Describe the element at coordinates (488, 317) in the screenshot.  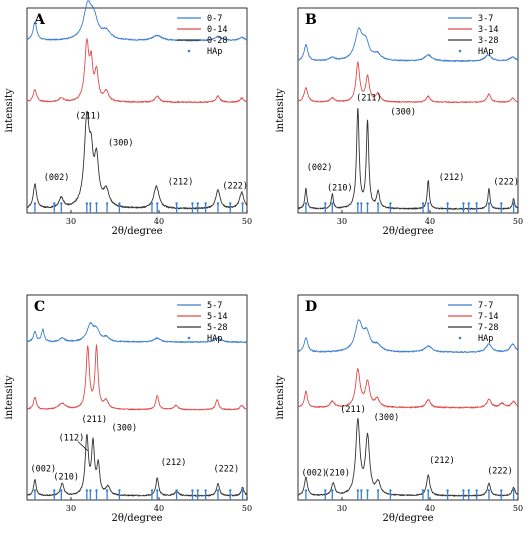
I see `legend-label: 7-14` at that location.